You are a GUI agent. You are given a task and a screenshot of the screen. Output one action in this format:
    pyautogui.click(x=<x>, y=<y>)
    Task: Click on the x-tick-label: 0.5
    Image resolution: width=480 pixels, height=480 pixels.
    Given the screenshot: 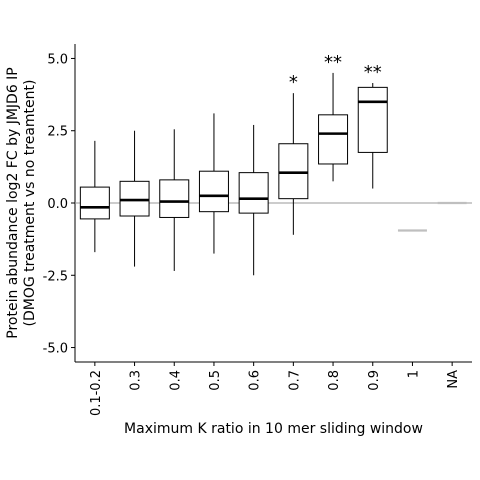 What is the action you would take?
    pyautogui.click(x=215, y=380)
    